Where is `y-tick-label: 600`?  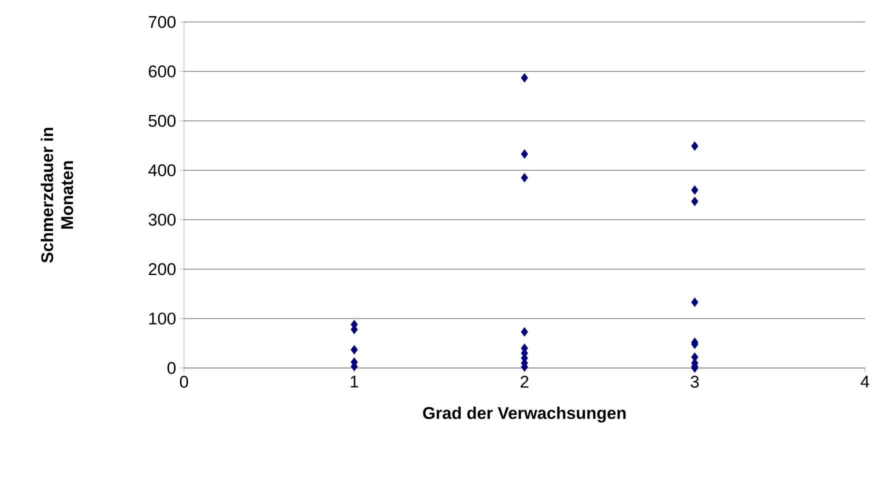
y-tick-label: 600 is located at coordinates (162, 71).